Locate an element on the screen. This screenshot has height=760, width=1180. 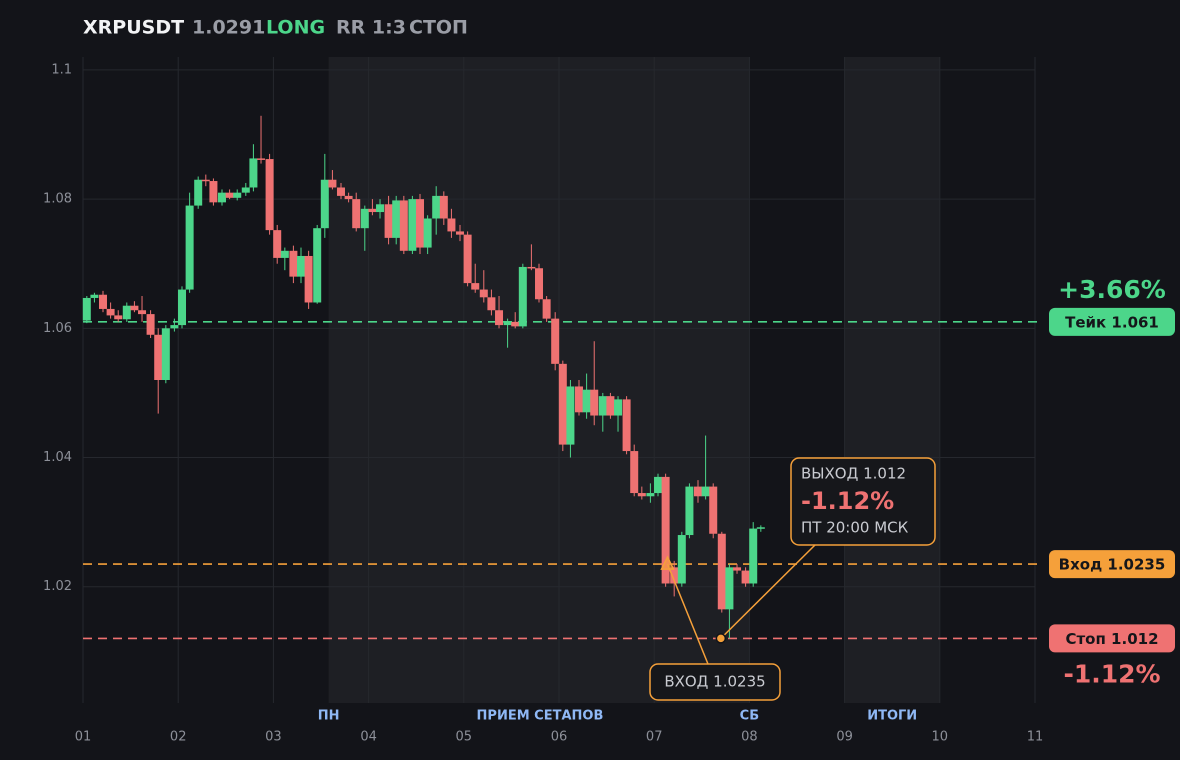
session-shade is located at coordinates (892, 380).